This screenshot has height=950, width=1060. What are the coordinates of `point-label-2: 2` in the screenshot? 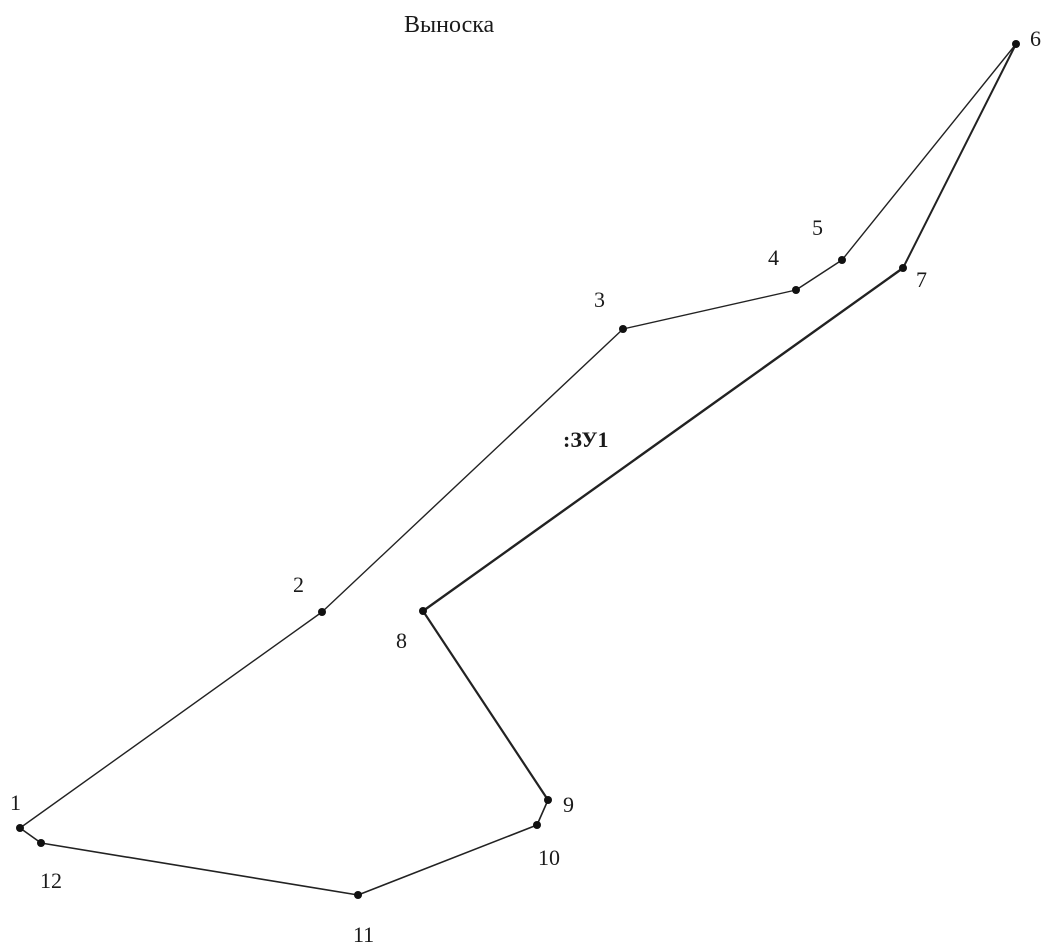 It's located at (298, 584).